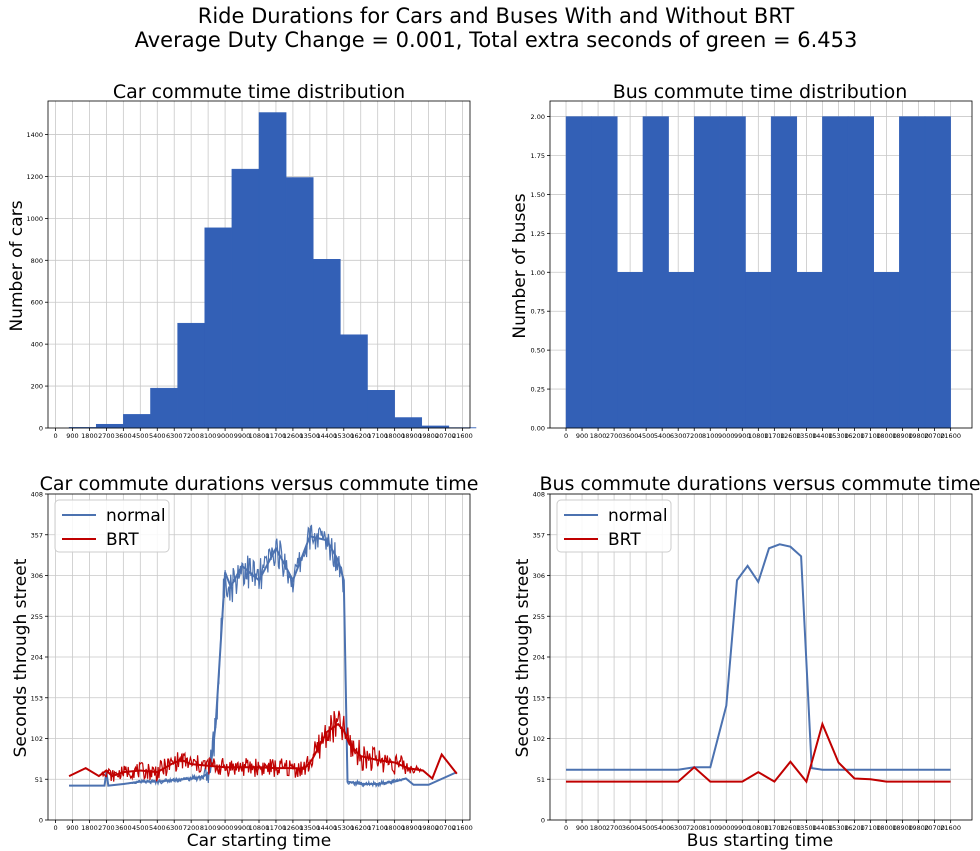 Image resolution: width=980 pixels, height=851 pixels. Describe the element at coordinates (598, 828) in the screenshot. I see `bus-durations-xtick-label: 1800` at that location.